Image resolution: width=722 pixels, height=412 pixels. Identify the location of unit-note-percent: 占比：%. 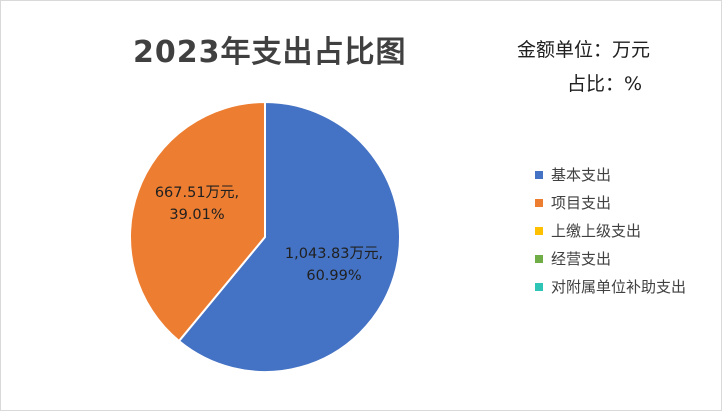
(605, 84).